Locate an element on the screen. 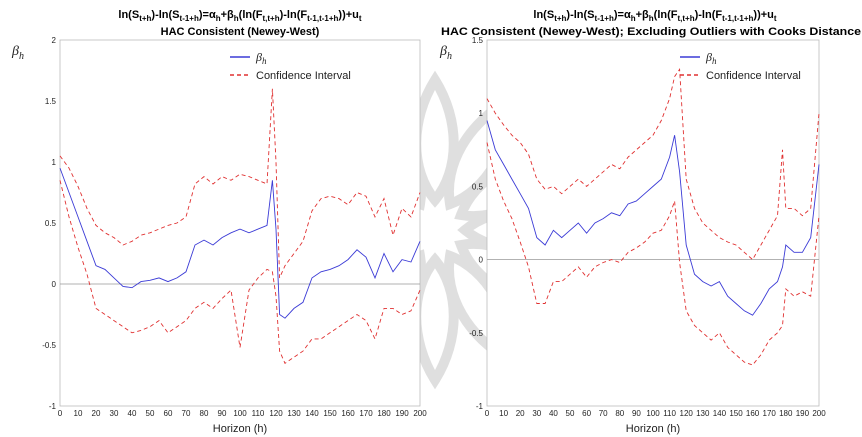 This screenshot has height=437, width=862. right-xtick-label: 180 is located at coordinates (786, 413).